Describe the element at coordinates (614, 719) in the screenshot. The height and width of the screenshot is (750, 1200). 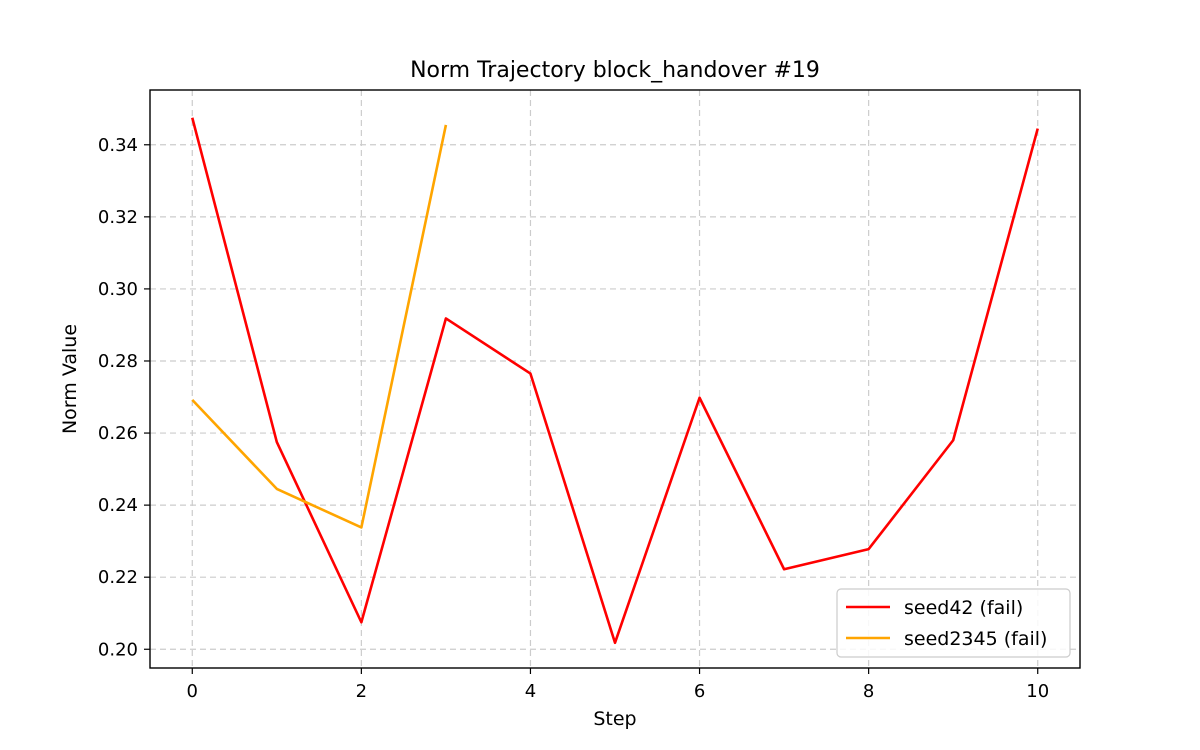
I see `x-axis-label: Step` at that location.